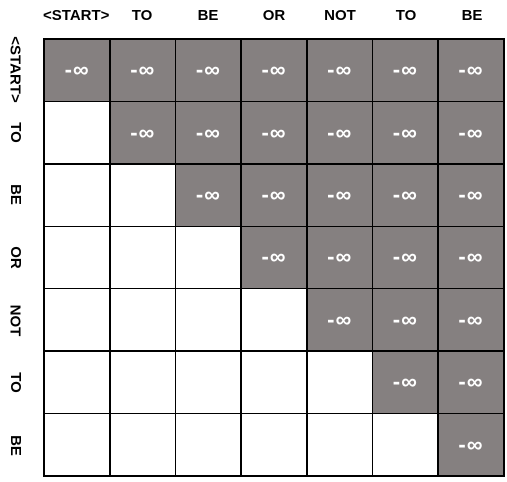  I want to click on row-label: NOT, so click(15, 320).